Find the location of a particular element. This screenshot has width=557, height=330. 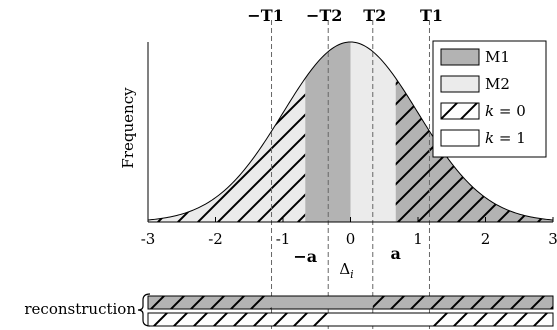

boundary-label-neg-a: −a is located at coordinates (305, 256).